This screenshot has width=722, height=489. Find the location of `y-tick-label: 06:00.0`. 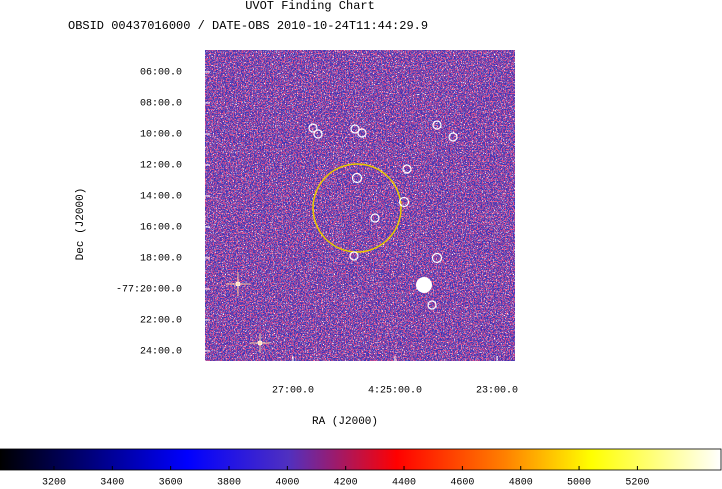

y-tick-label: 06:00.0 is located at coordinates (161, 73).